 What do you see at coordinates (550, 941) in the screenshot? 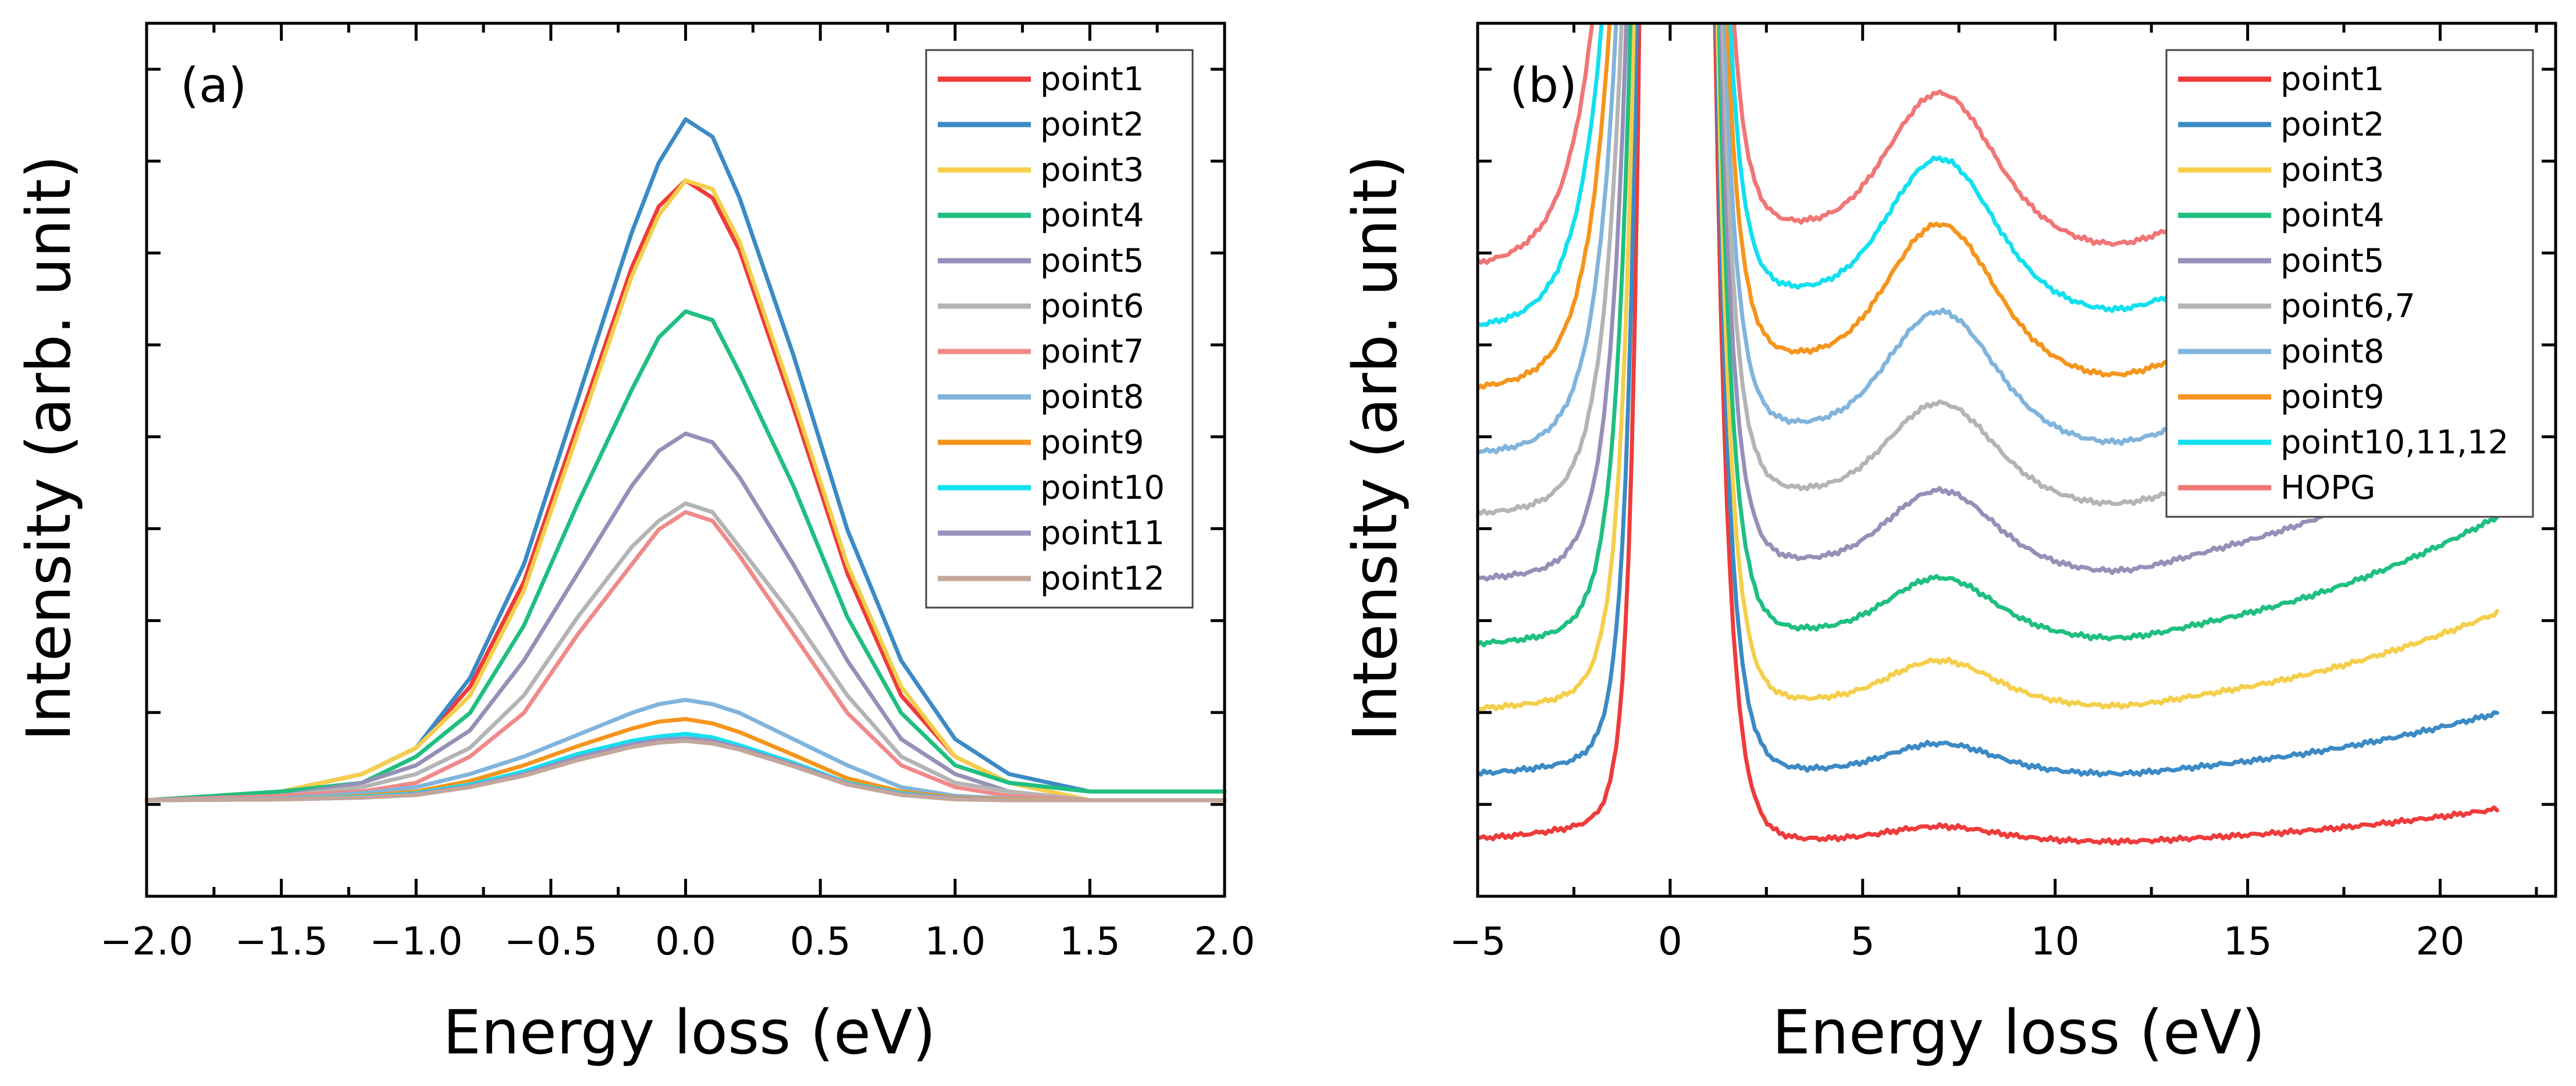
I see `panel-a-xtick-label: −0.5` at bounding box center [550, 941].